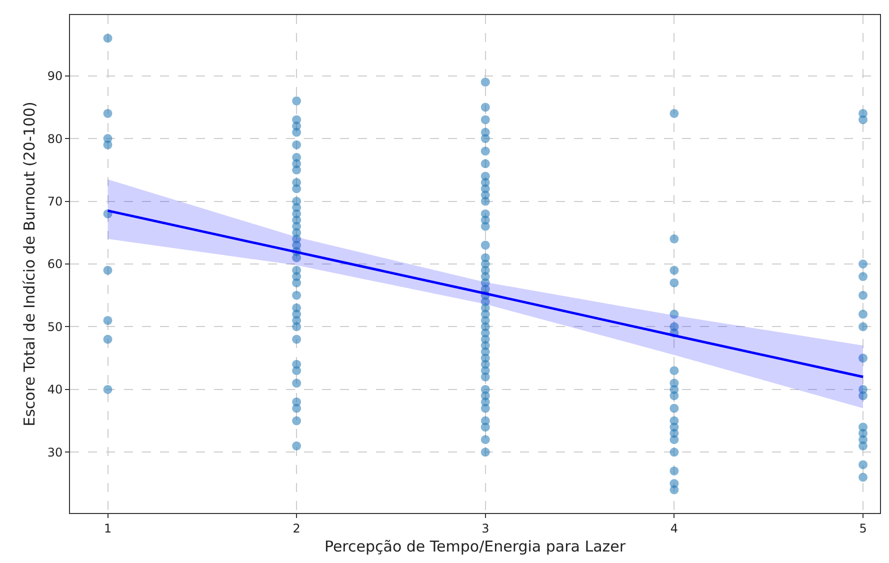 This screenshot has height=563, width=889. I want to click on y-tick-label: 80, so click(55, 139).